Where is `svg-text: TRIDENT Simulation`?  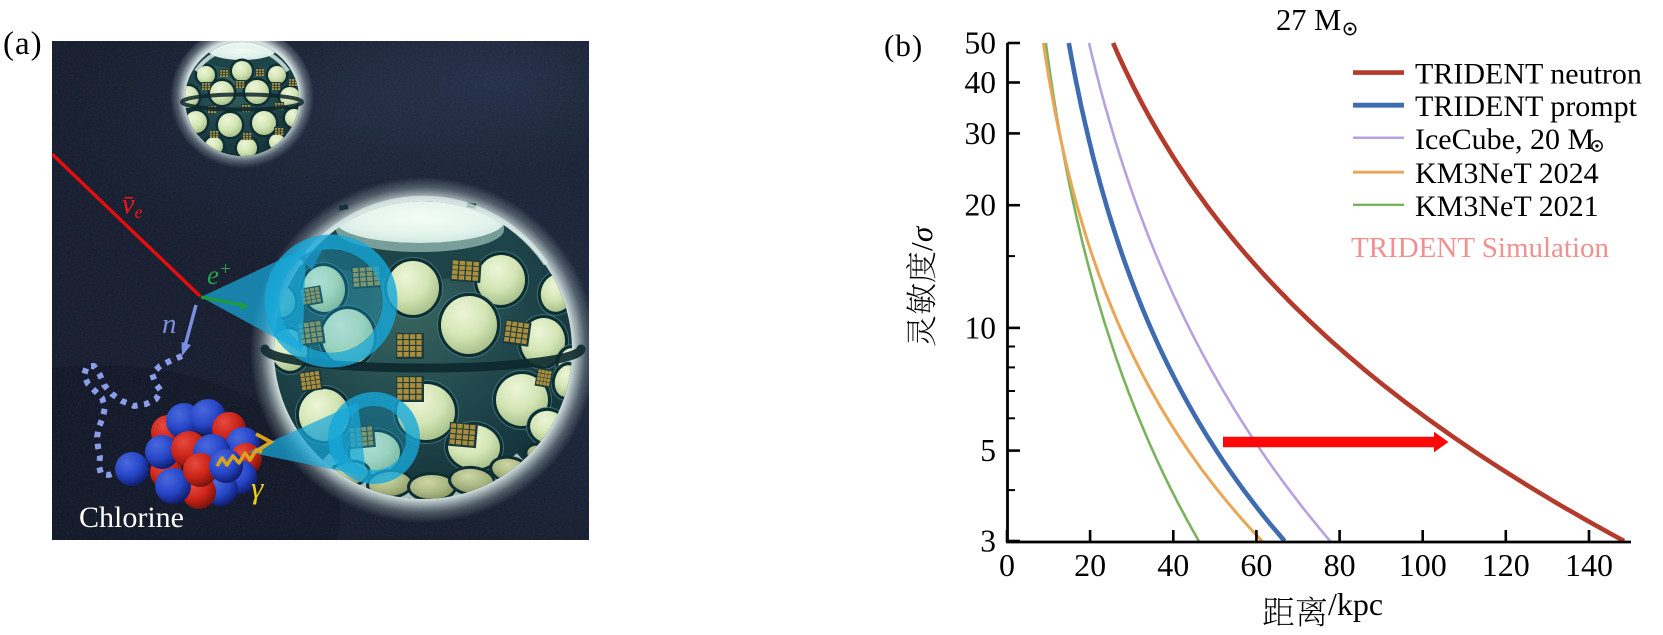
svg-text: TRIDENT Simulation is located at coordinates (1480, 248).